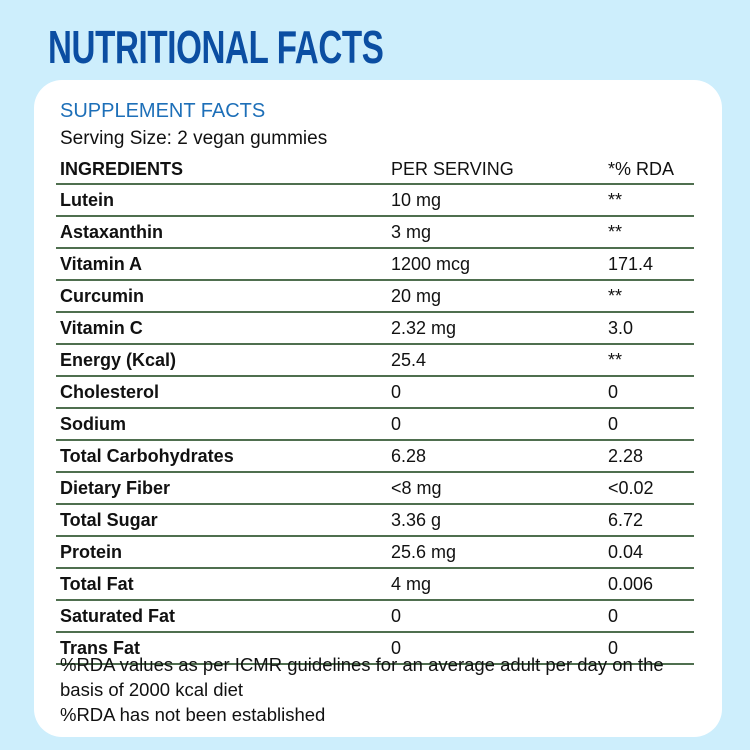  I want to click on ingredient-cell: Energy (Kcal), so click(221, 360).